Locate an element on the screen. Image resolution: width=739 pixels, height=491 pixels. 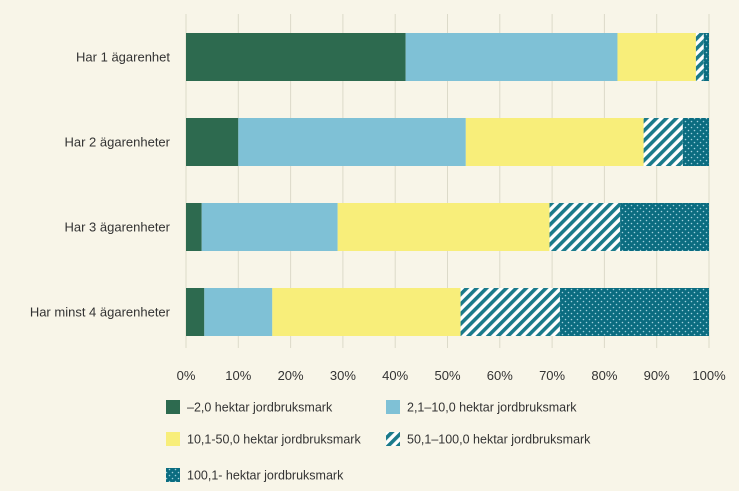
legend-label: 100,1- hektar jordbruksmark is located at coordinates (265, 476).